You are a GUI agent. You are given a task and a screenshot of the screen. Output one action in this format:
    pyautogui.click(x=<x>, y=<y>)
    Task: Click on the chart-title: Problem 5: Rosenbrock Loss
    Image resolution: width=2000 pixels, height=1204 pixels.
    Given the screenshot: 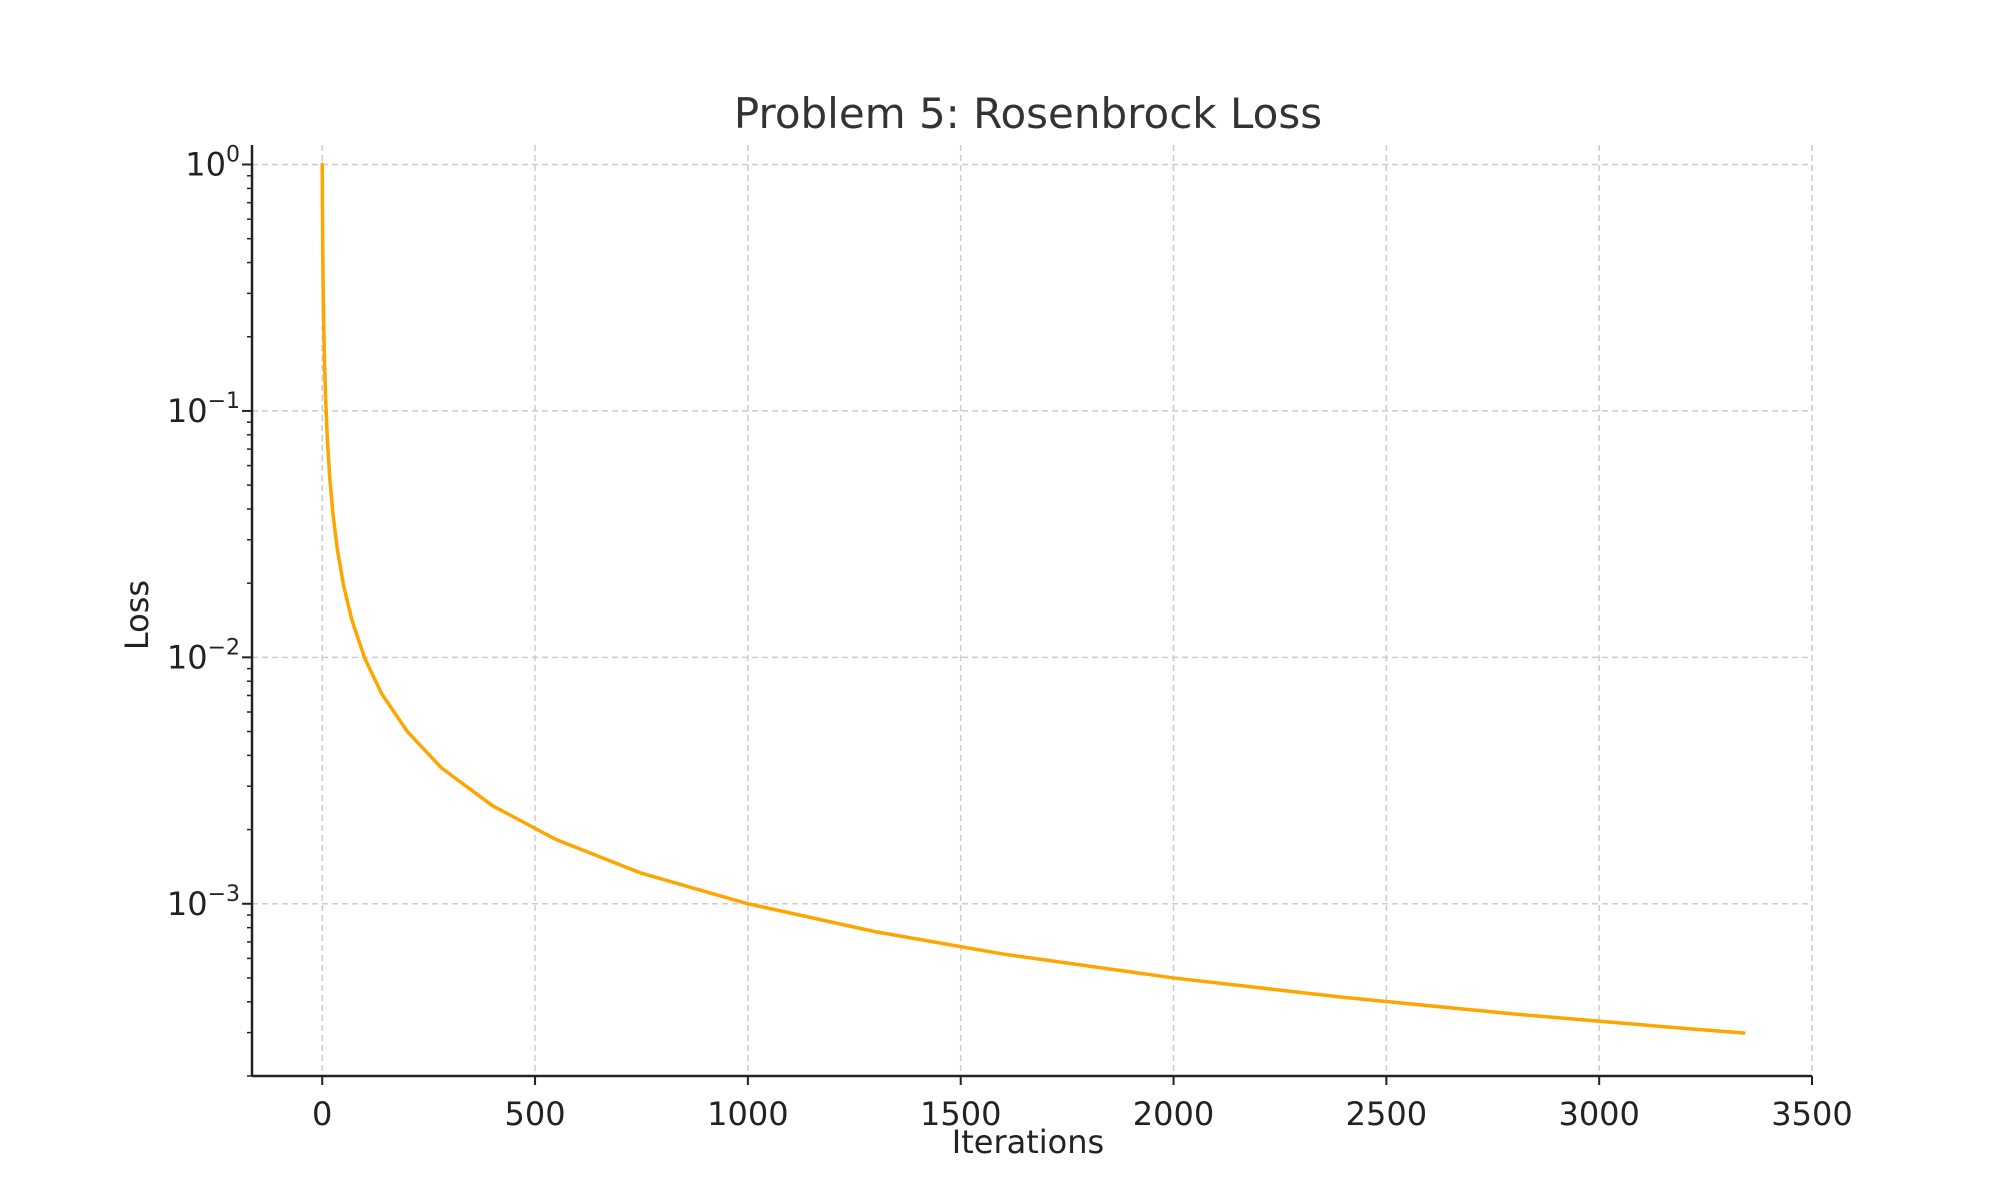 What is the action you would take?
    pyautogui.click(x=1028, y=113)
    